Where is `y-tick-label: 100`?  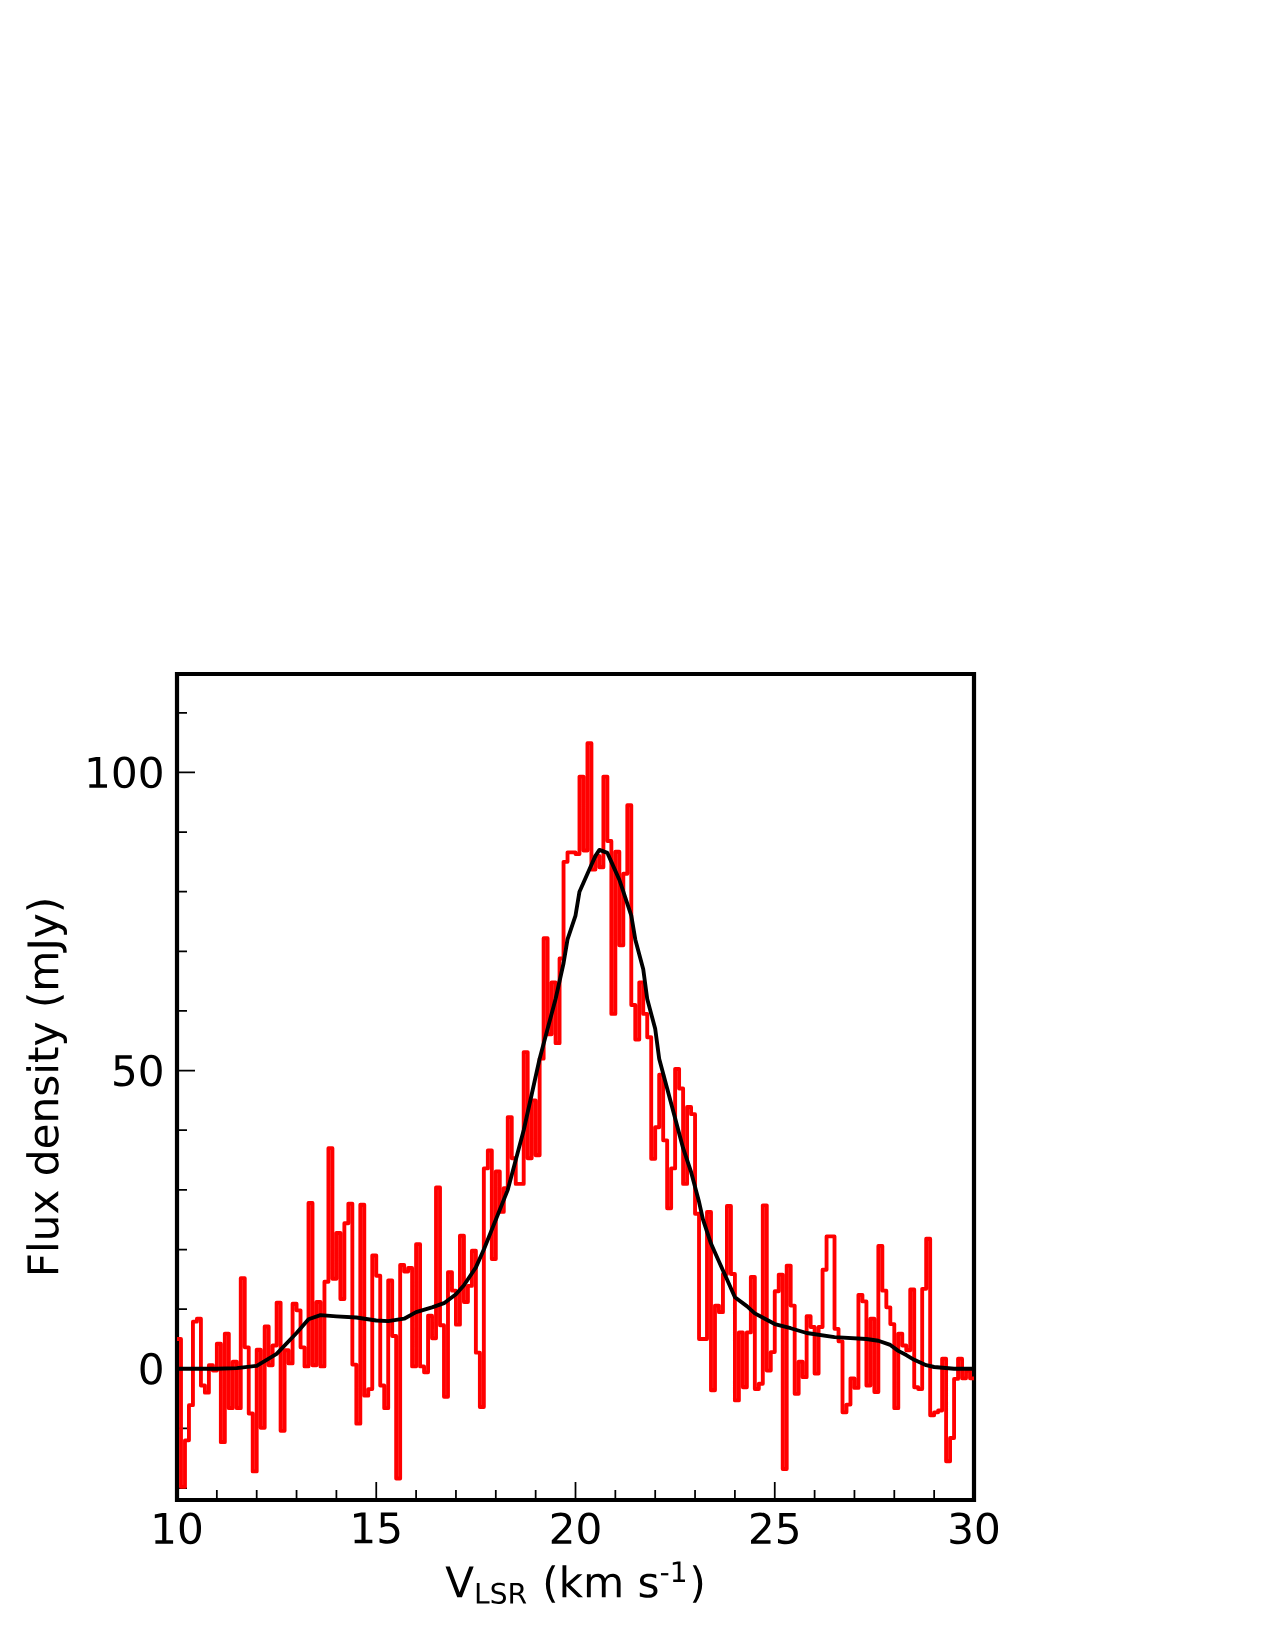
y-tick-label: 100 is located at coordinates (125, 772).